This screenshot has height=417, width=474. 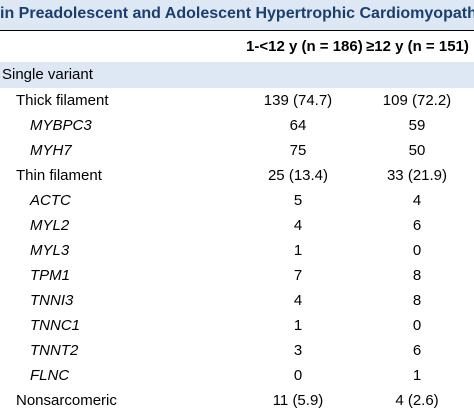 What do you see at coordinates (417, 200) in the screenshot?
I see `row-value-col2: 4` at bounding box center [417, 200].